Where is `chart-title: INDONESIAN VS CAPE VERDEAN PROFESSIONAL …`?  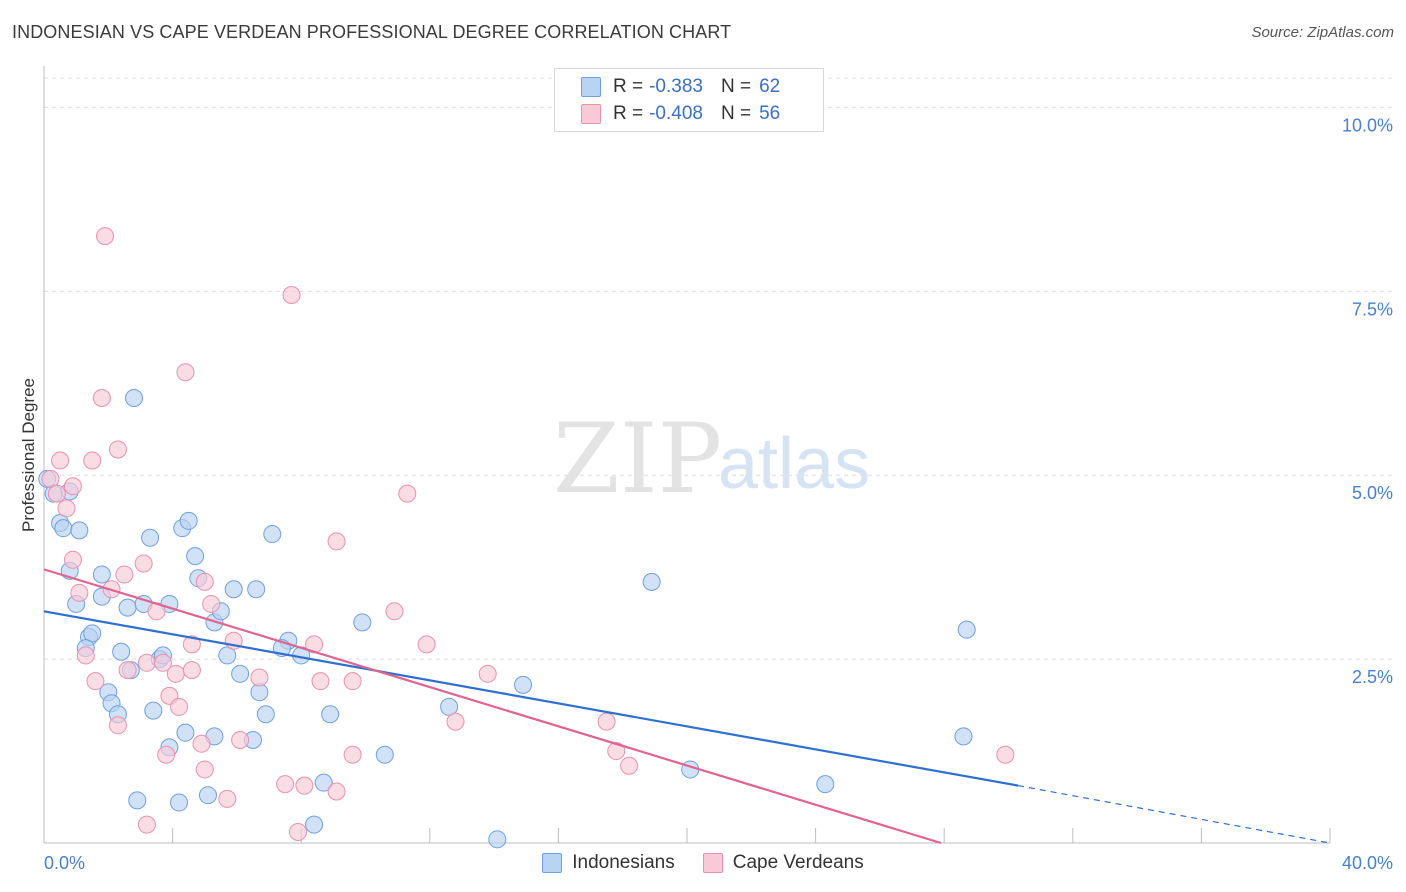 chart-title: INDONESIAN VS CAPE VERDEAN PROFESSIONAL … is located at coordinates (372, 32).